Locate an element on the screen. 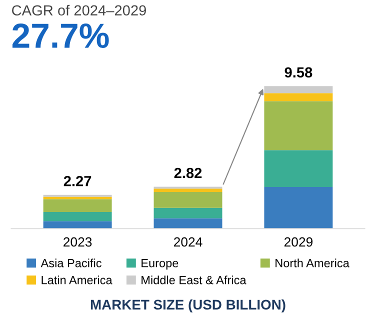  annotation: 9.58 is located at coordinates (298, 72).